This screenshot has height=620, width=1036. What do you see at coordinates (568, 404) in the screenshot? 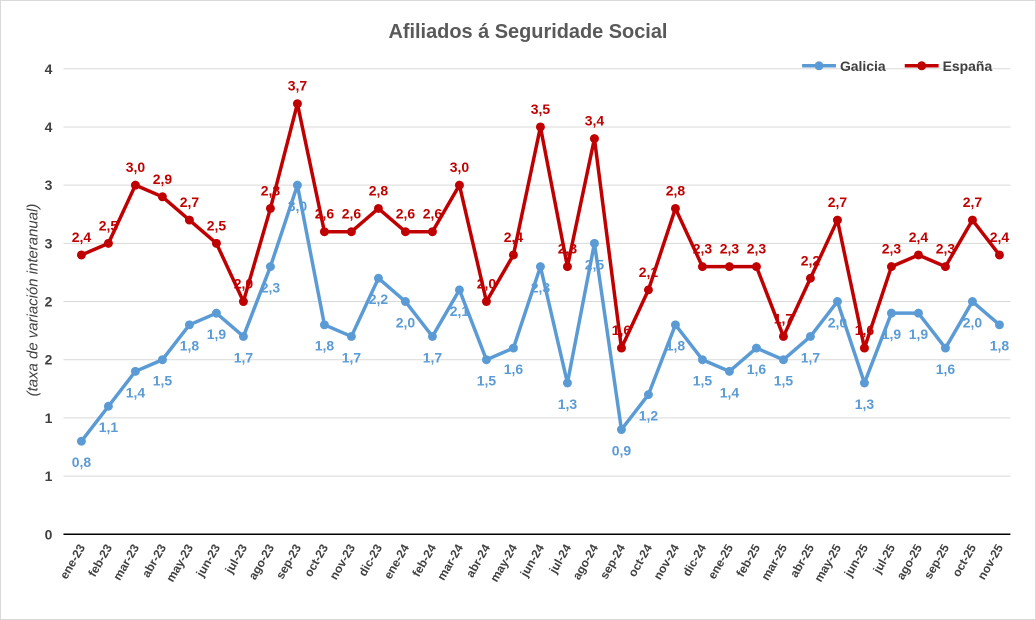
I see `data-label: 1,3` at bounding box center [568, 404].